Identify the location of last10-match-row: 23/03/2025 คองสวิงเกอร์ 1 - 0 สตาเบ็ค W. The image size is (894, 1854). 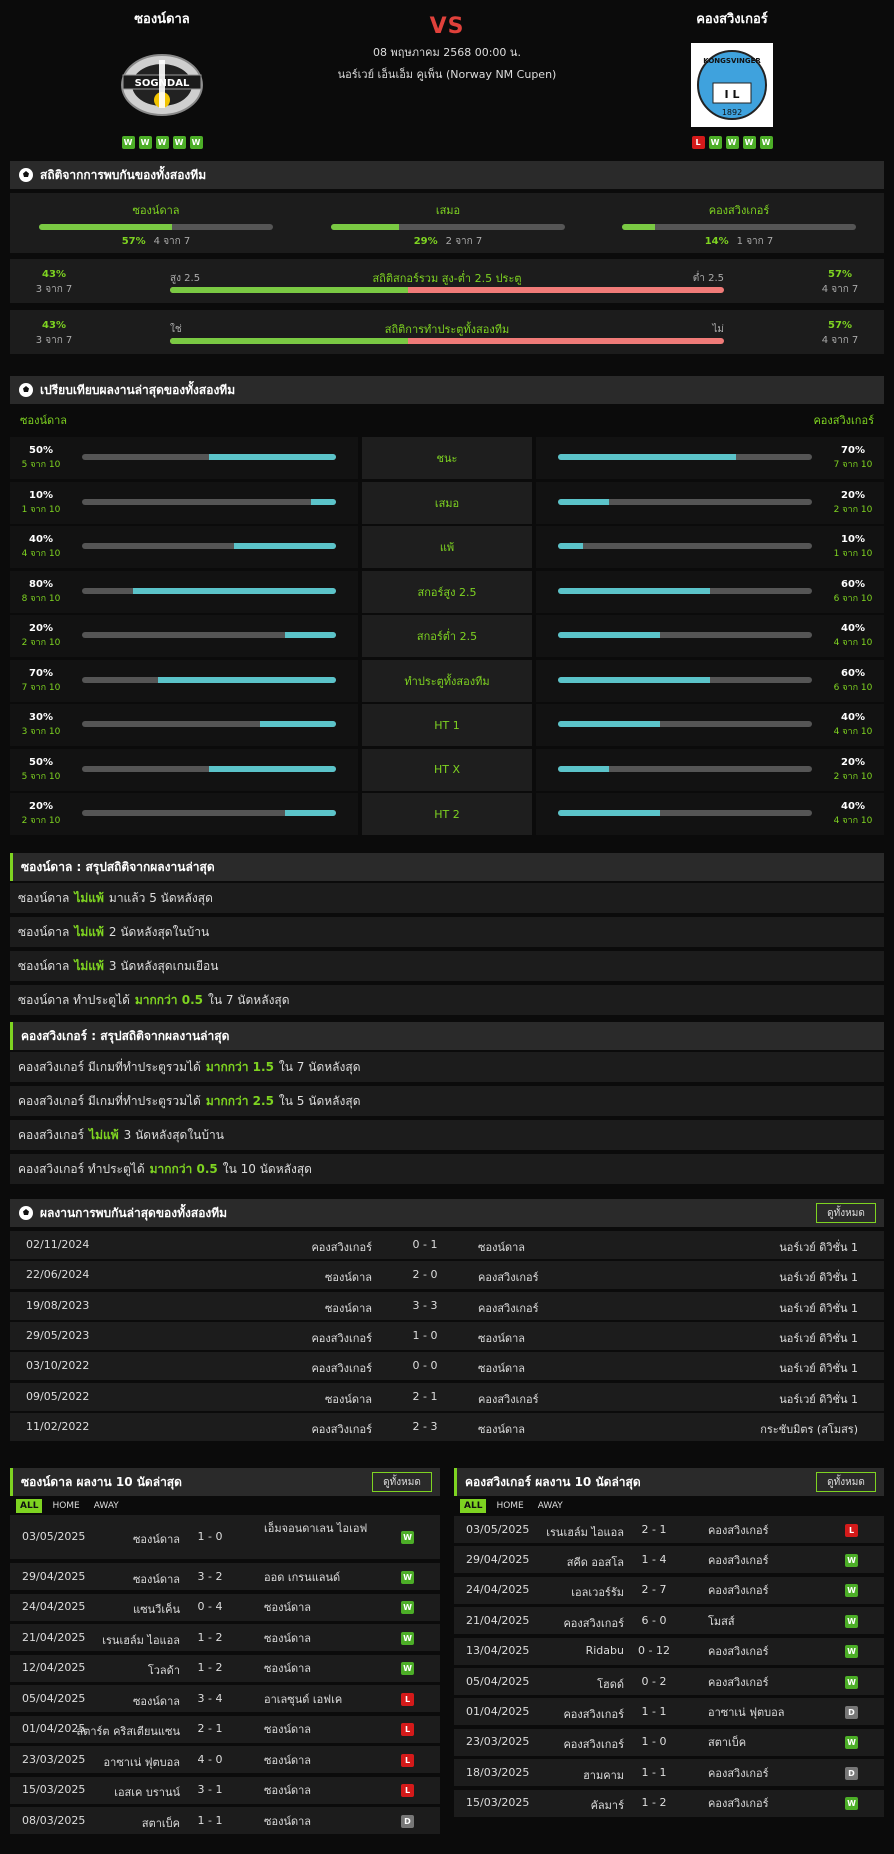
(669, 1742).